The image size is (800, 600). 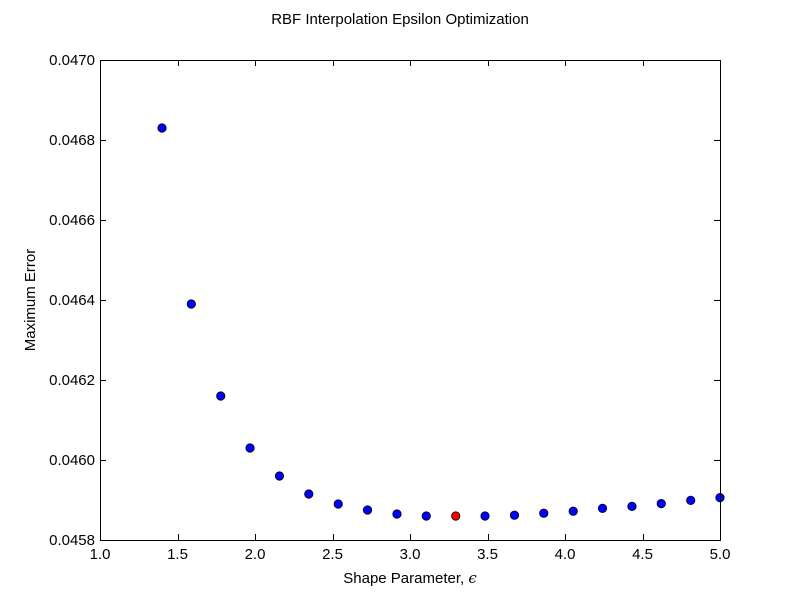 What do you see at coordinates (255, 554) in the screenshot?
I see `x-tick-label: 2.0` at bounding box center [255, 554].